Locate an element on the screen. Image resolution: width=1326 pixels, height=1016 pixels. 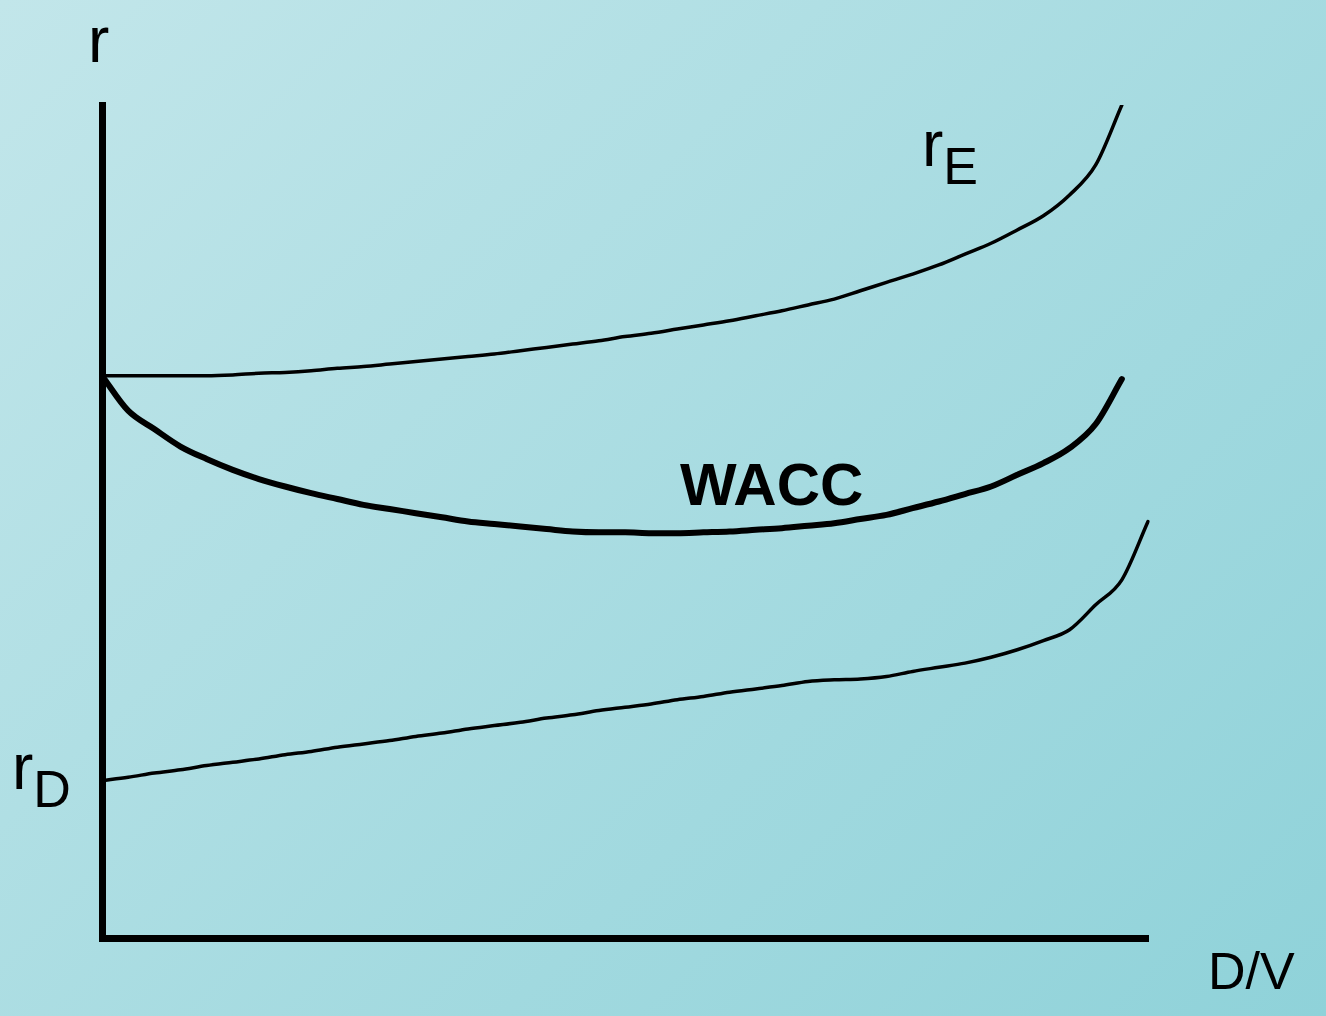
x-axis-title: D/V is located at coordinates (1251, 971).